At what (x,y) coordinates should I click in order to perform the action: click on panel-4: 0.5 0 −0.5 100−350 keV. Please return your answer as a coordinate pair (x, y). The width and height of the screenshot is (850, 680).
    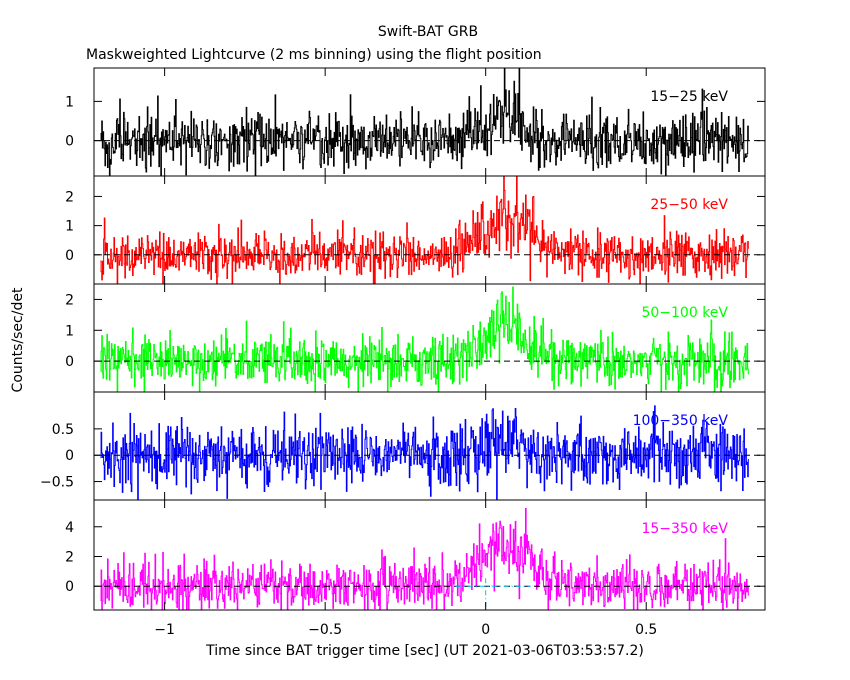
    Looking at the image, I should click on (403, 446).